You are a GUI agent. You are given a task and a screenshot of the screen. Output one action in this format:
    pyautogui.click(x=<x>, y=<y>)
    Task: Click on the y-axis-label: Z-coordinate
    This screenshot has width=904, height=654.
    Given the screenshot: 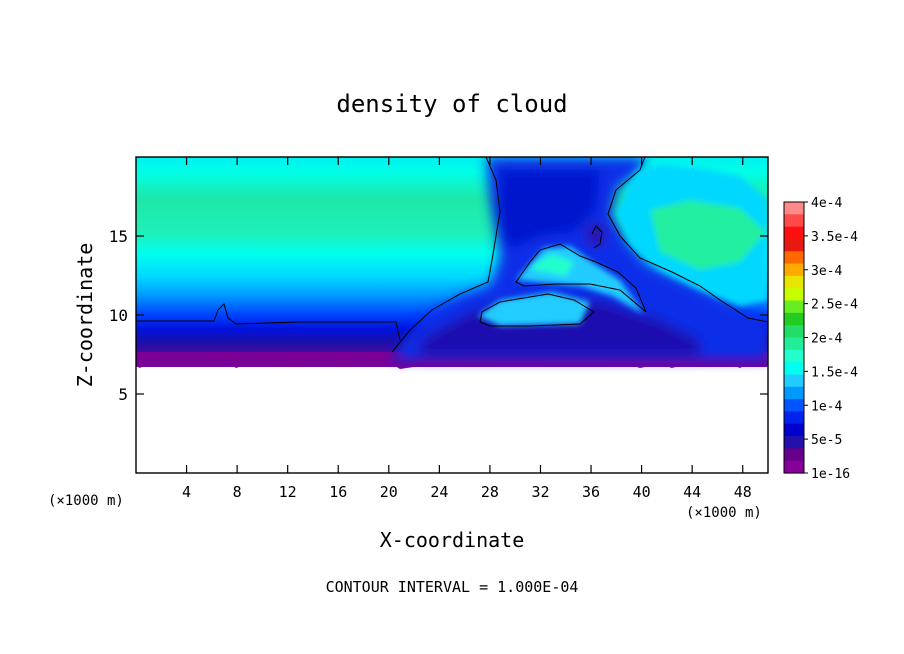 What is the action you would take?
    pyautogui.click(x=85, y=315)
    